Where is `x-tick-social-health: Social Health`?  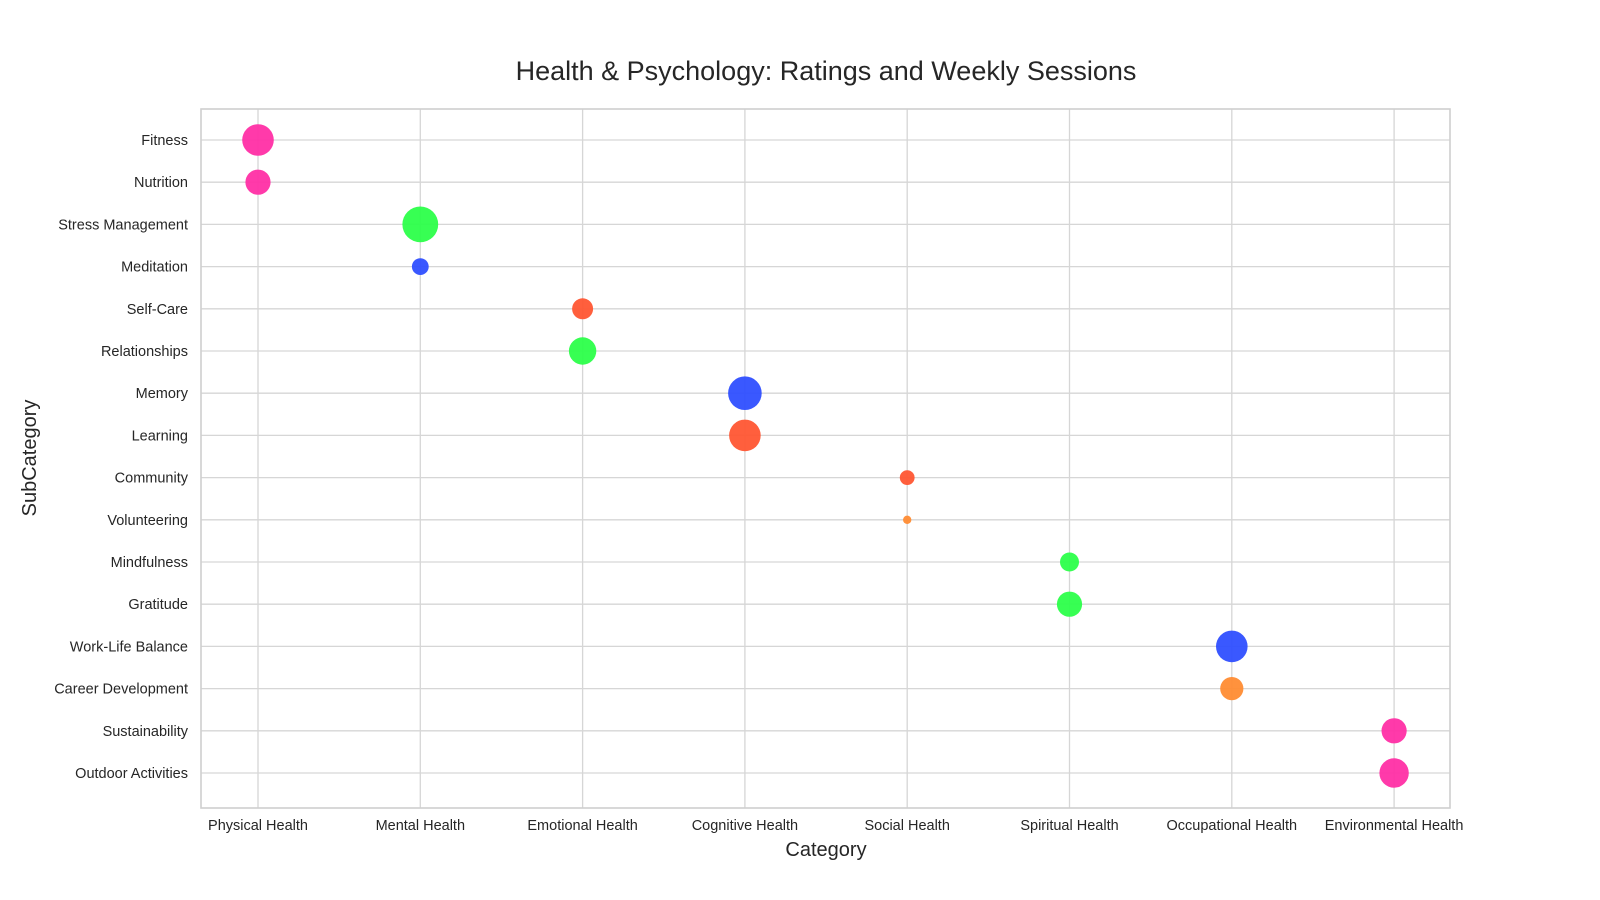 x-tick-social-health: Social Health is located at coordinates (906, 826).